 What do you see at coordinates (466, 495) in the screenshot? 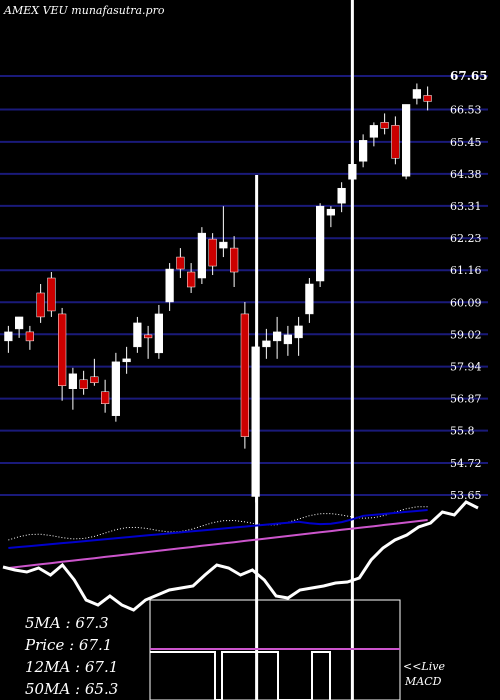
I see `y-tick-label: 53.65` at bounding box center [466, 495].